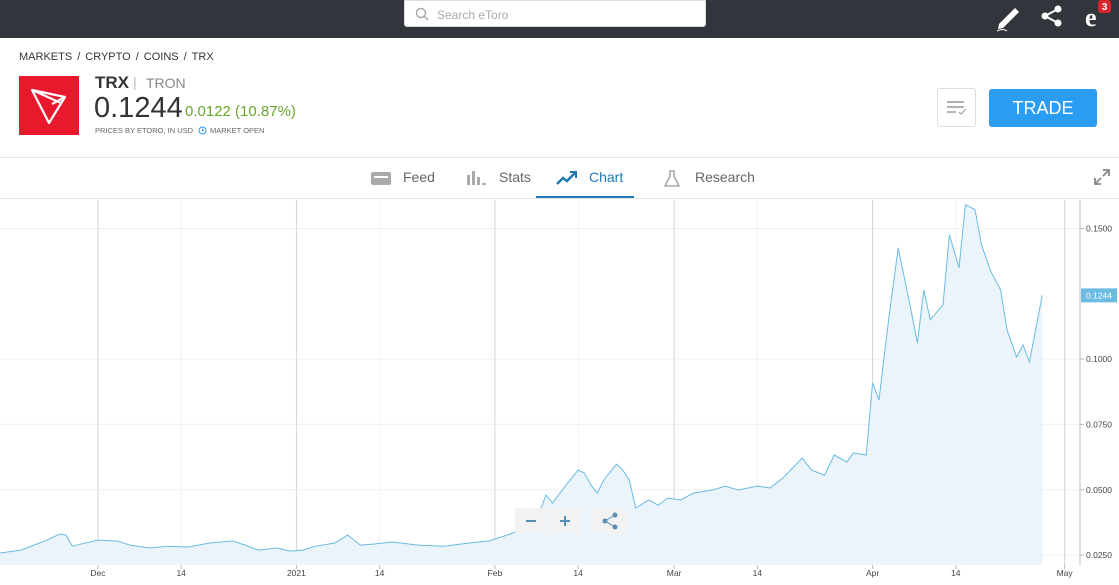 This screenshot has width=1119, height=585. Describe the element at coordinates (144, 130) in the screenshot. I see `prices-note: PRICES BY ETORO, IN USD` at that location.